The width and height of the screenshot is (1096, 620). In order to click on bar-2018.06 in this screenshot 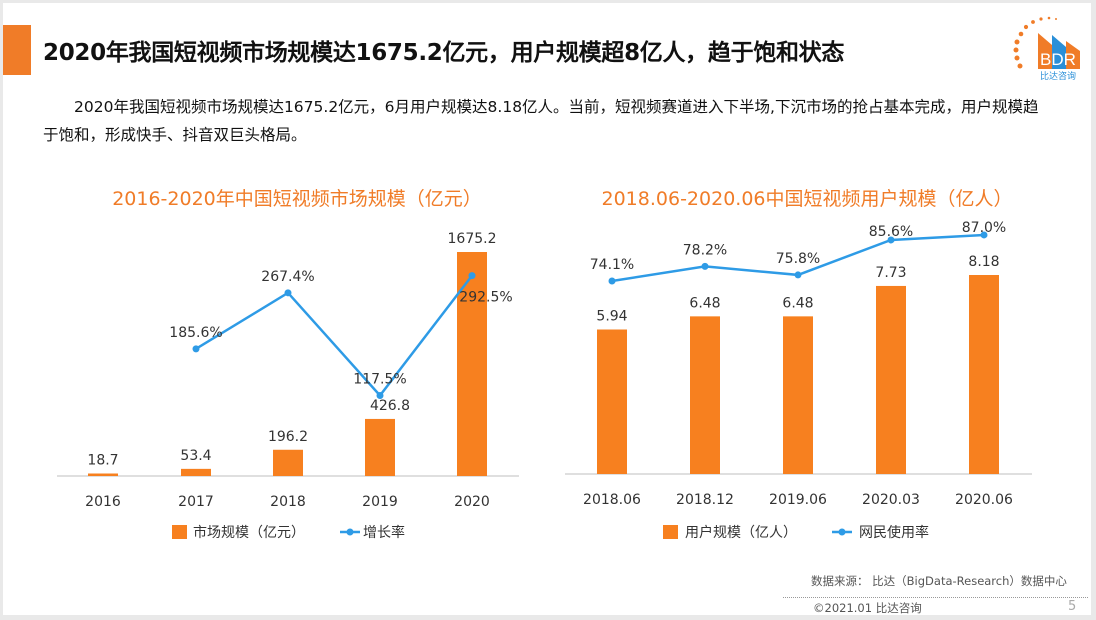, I will do `click(612, 401)`.